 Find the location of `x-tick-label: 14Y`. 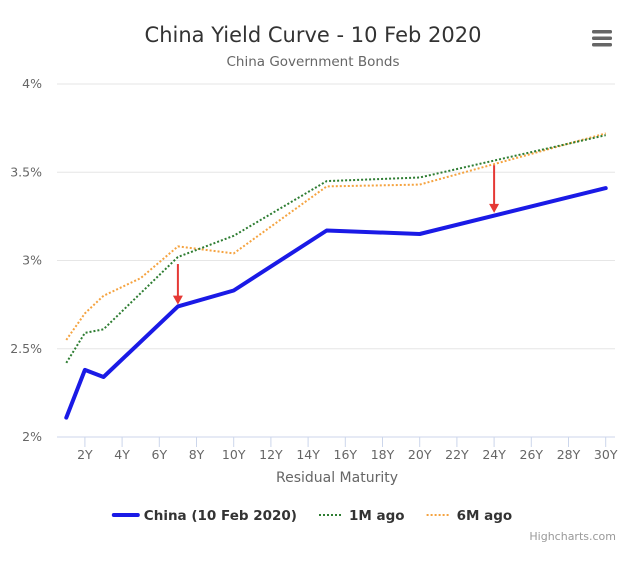

x-tick-label: 14Y is located at coordinates (308, 454).